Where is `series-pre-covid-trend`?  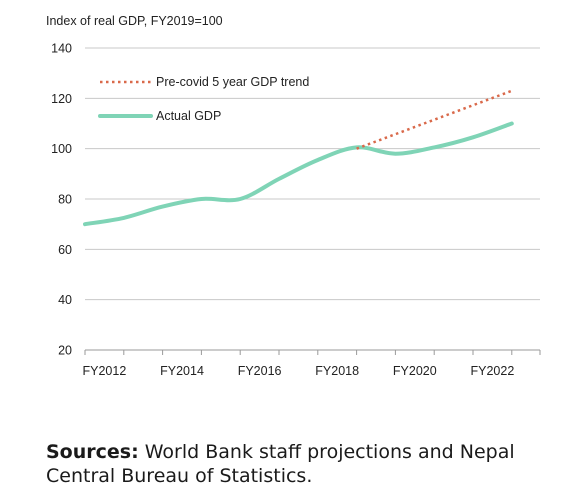 series-pre-covid-trend is located at coordinates (434, 119).